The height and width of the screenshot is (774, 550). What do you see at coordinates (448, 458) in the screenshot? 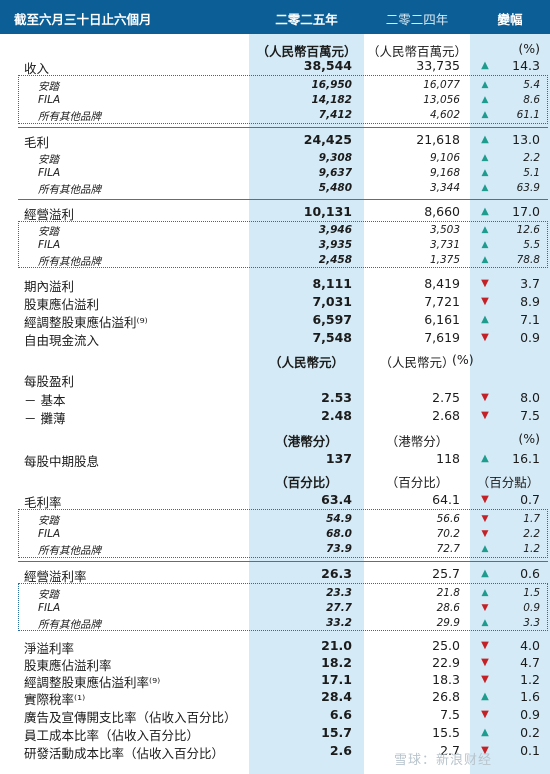
I see `value-2024: 118` at bounding box center [448, 458].